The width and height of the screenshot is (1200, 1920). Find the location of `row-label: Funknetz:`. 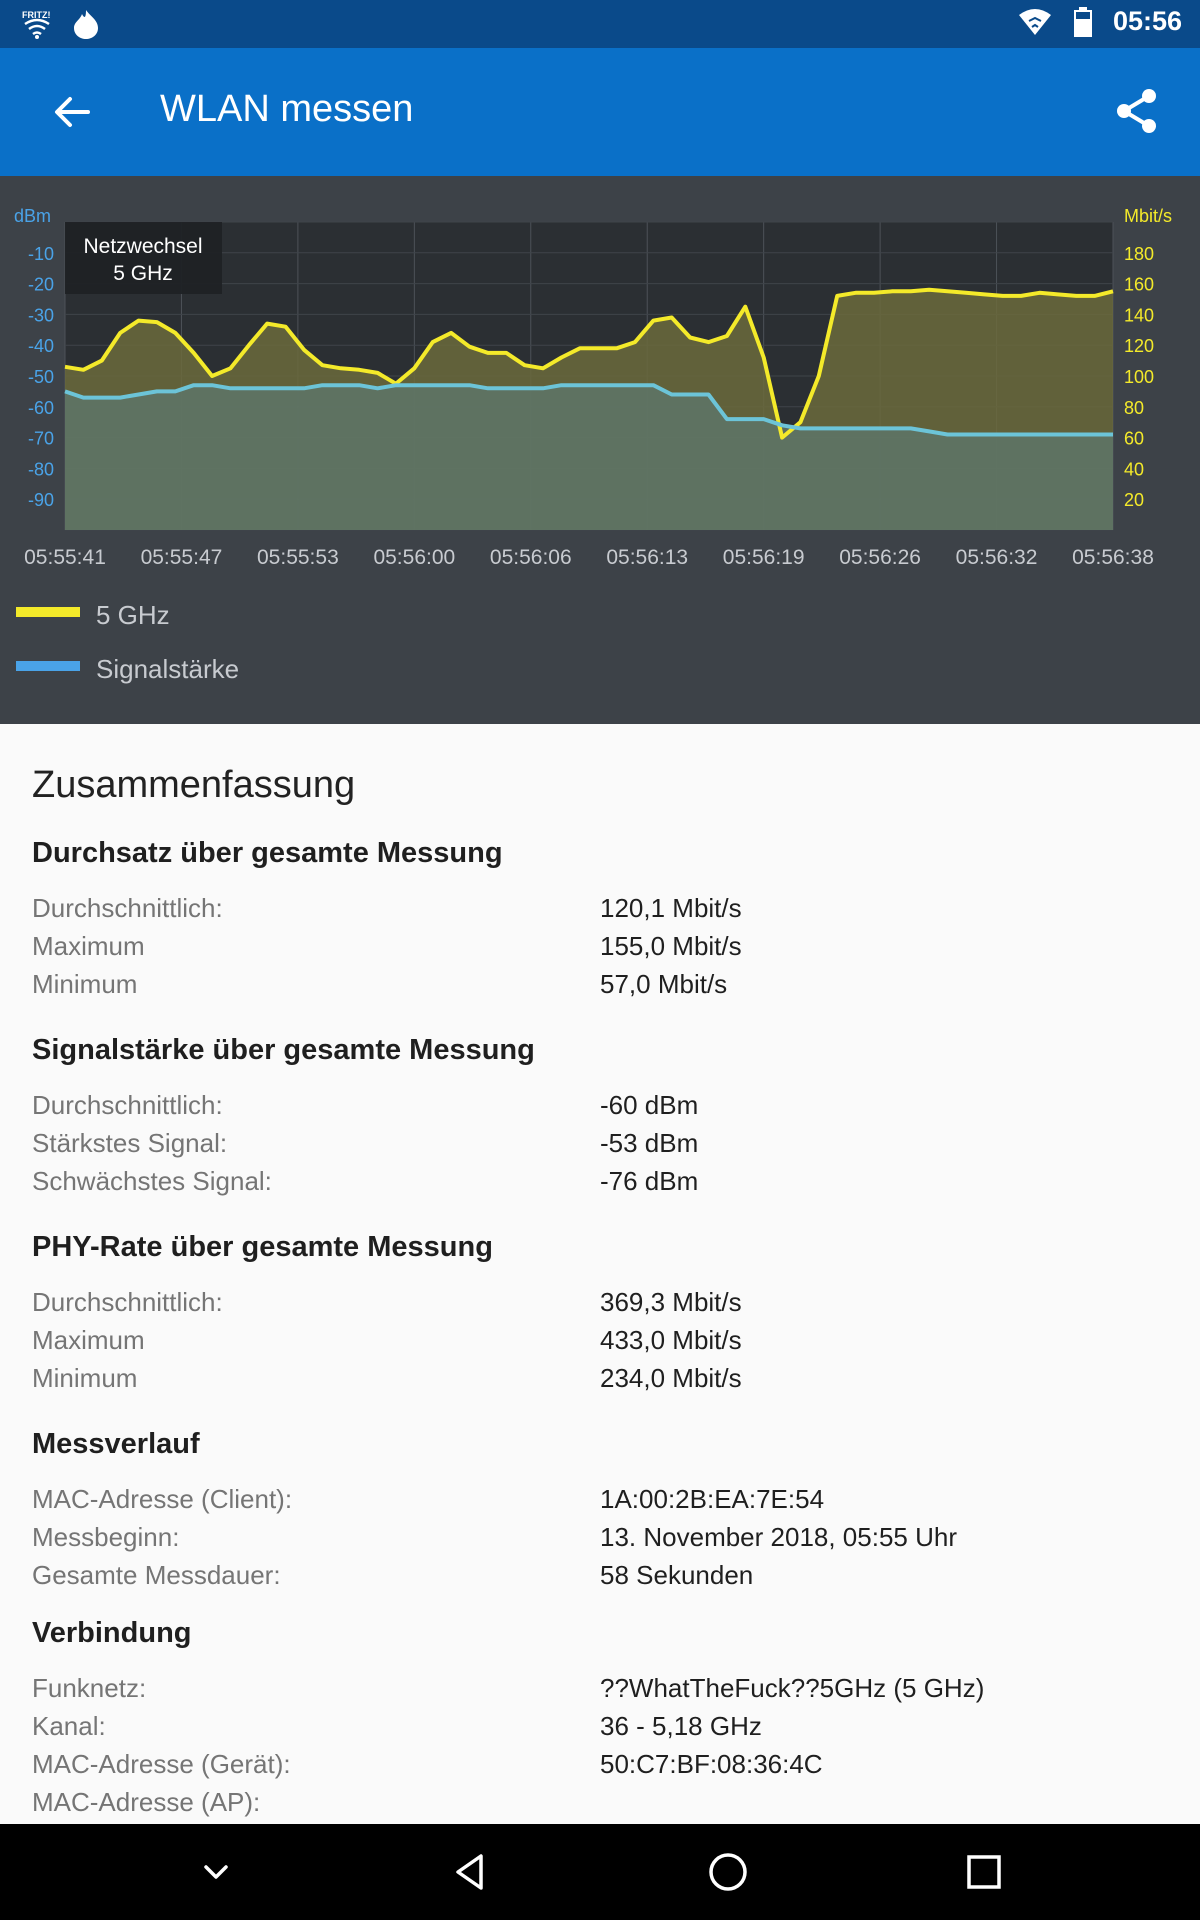

row-label: Funknetz: is located at coordinates (89, 1688).